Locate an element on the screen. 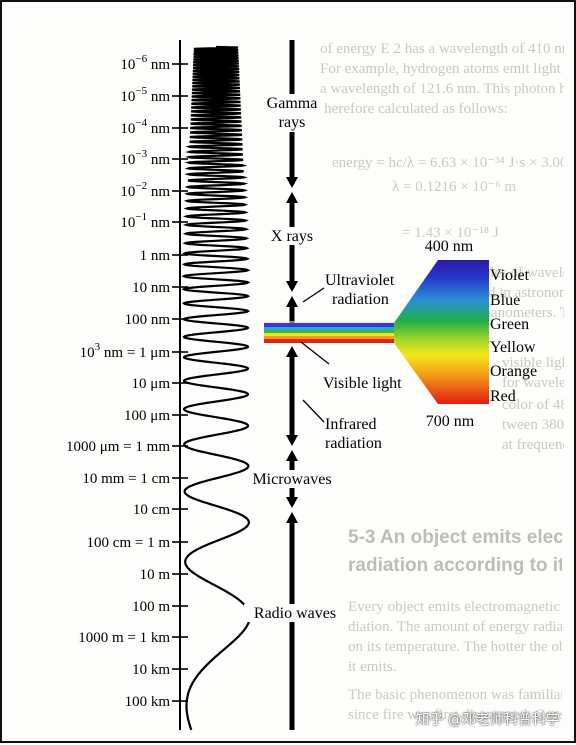  visible-spectrum is located at coordinates (376, 332).